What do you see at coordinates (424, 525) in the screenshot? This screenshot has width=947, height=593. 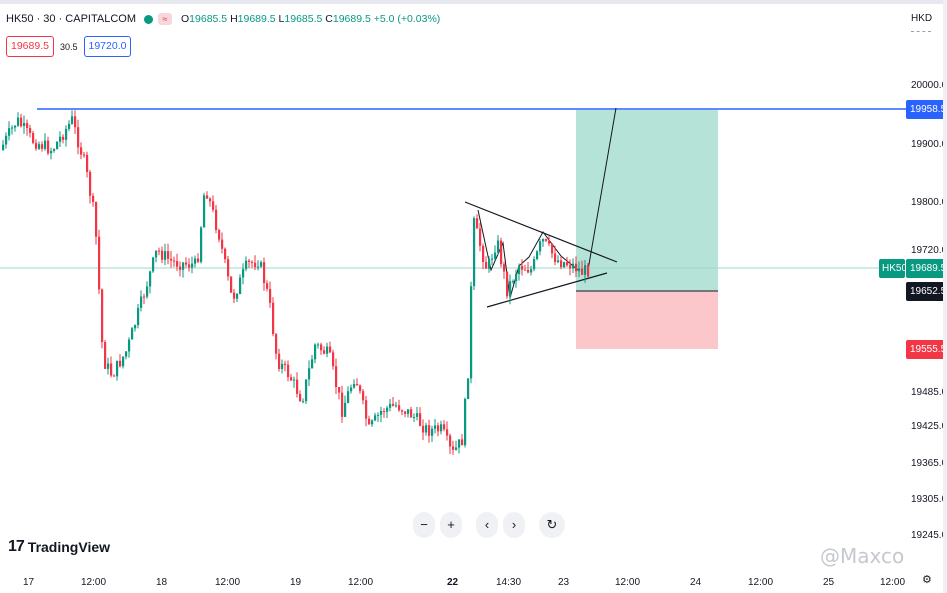 I see `zoom-out-button: −` at bounding box center [424, 525].